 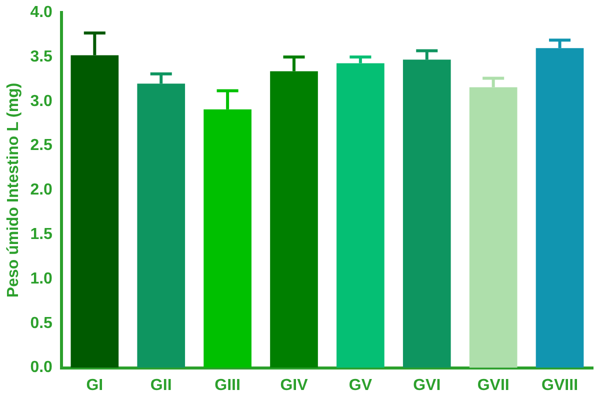 What do you see at coordinates (41, 145) in the screenshot?
I see `y-tick-label: 2.5` at bounding box center [41, 145].